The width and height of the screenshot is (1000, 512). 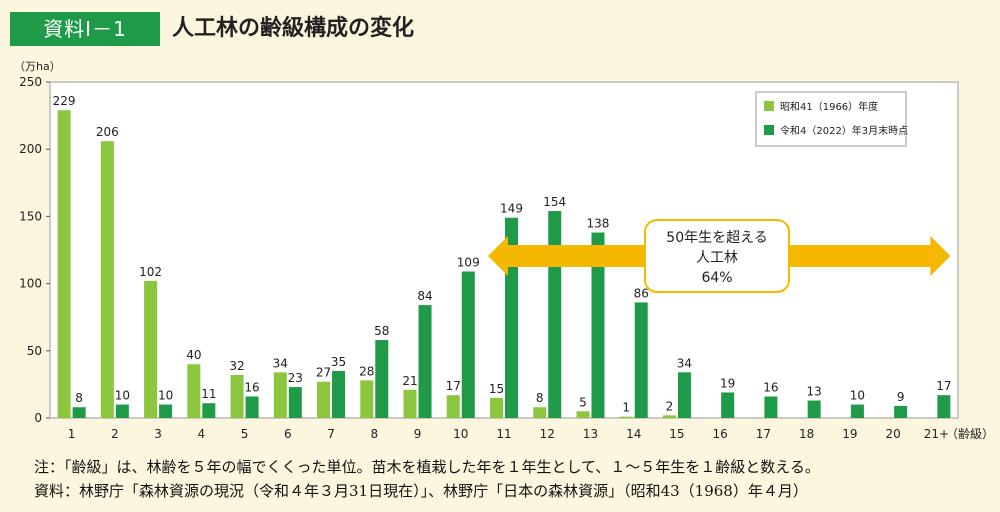 I want to click on data-label-2022: 86, so click(x=641, y=293).